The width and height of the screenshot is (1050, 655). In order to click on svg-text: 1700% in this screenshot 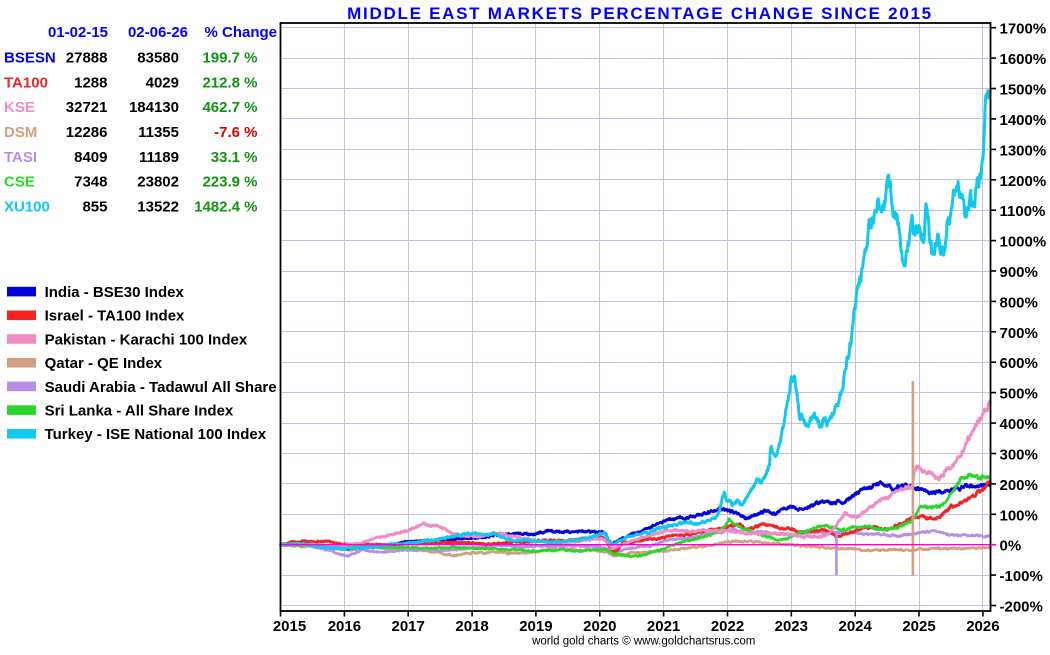, I will do `click(1023, 29)`.